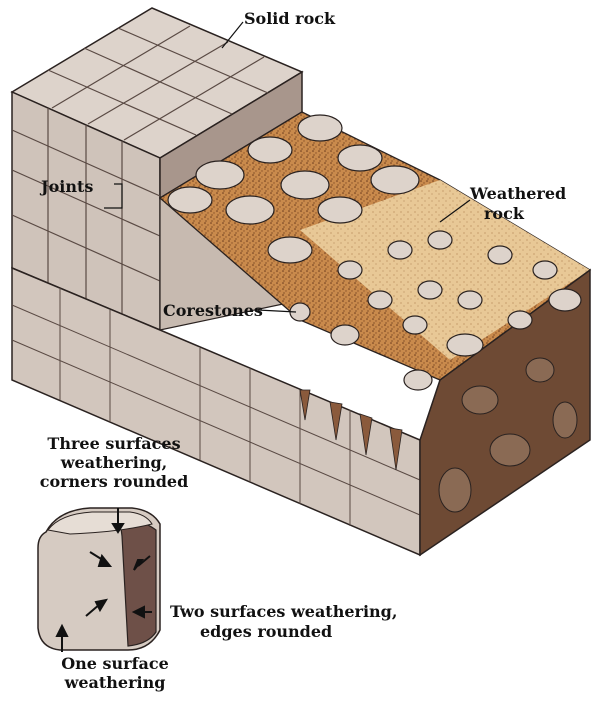 The height and width of the screenshot is (703, 603). I want to click on label-weathered-rock-line2: rock, so click(504, 213).